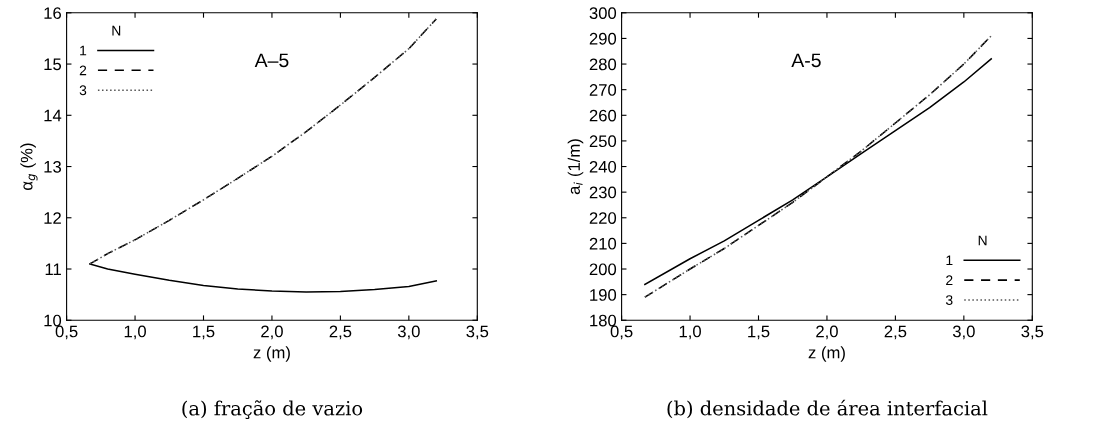 The height and width of the screenshot is (427, 1110). What do you see at coordinates (603, 115) in the screenshot?
I see `y-tick-label: 260` at bounding box center [603, 115].